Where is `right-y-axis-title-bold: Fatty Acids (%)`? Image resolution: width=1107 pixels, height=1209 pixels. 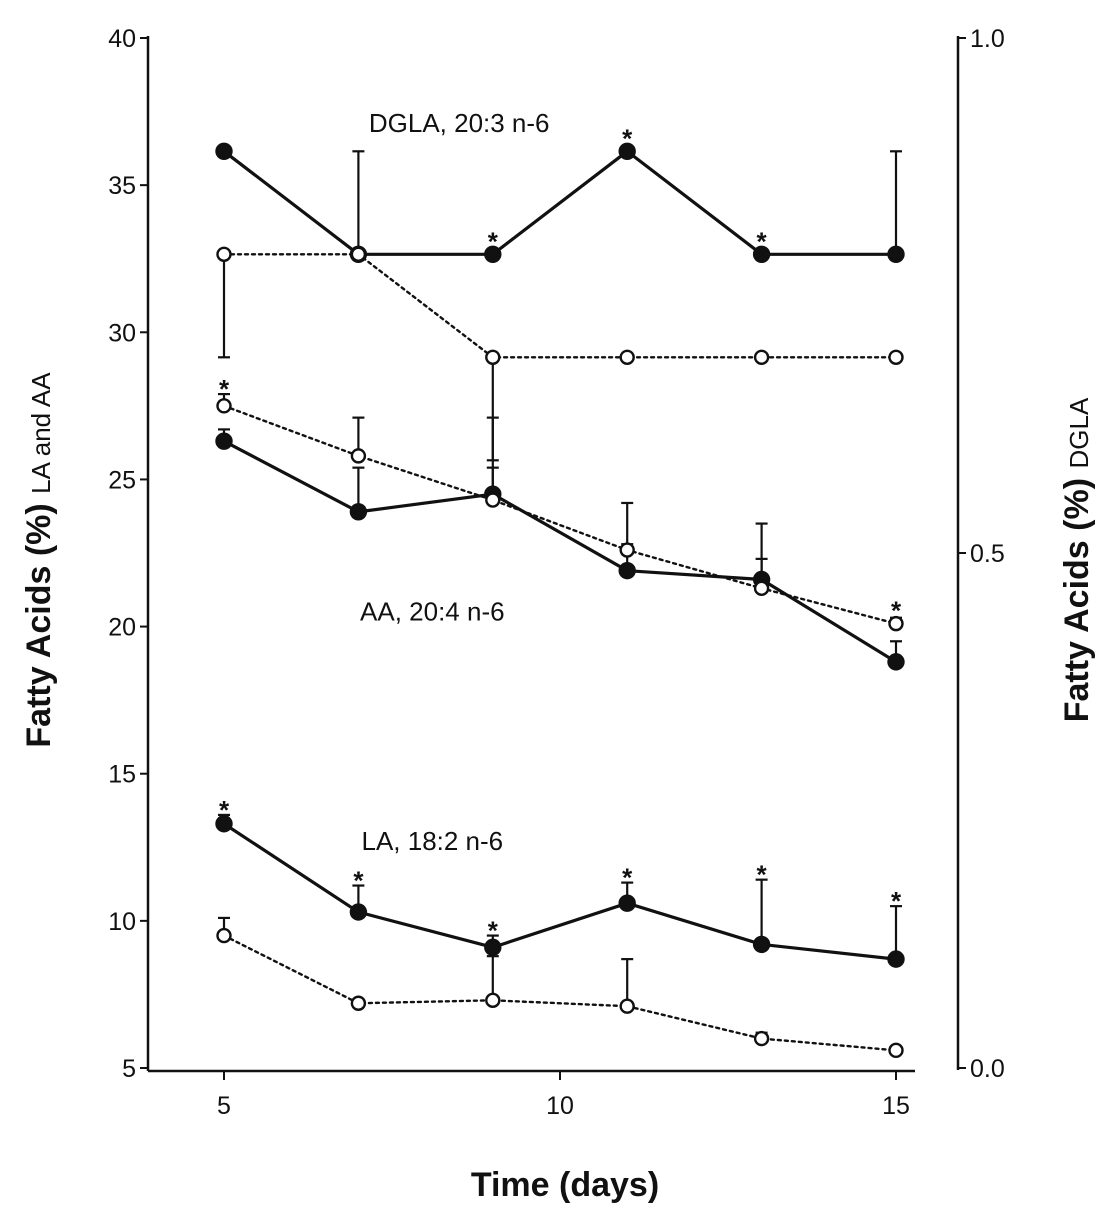
right-y-axis-title-bold: Fatty Acids (%) is located at coordinates (1077, 596).